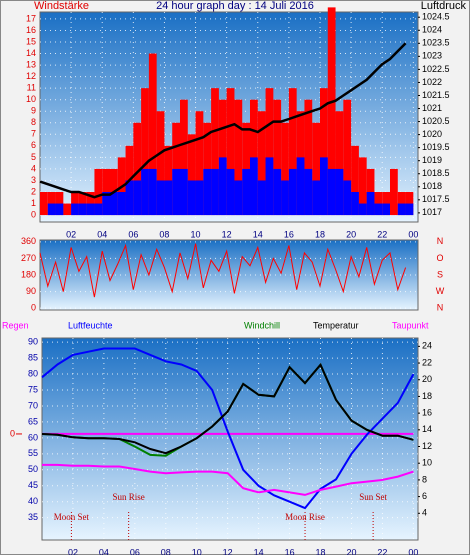 This screenshot has width=470, height=555. I want to click on y2-tick-label: 6, so click(424, 496).